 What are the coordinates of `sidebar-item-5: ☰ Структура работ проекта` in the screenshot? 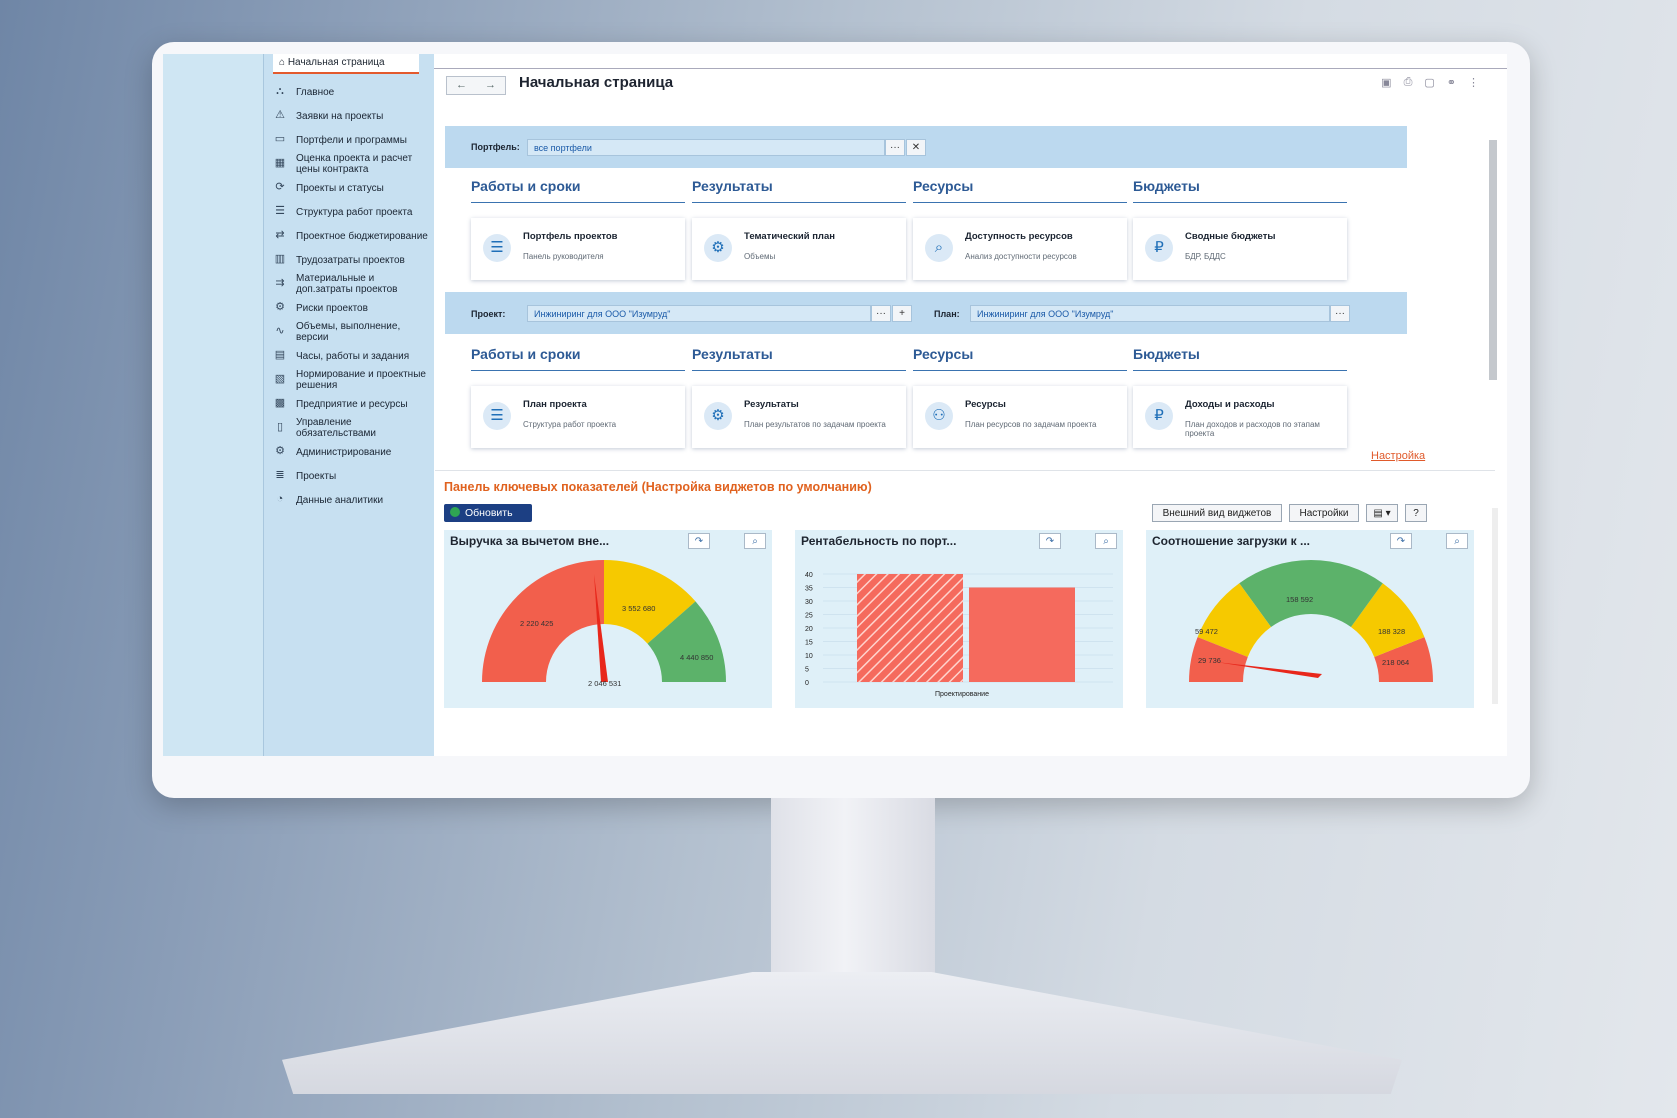 It's located at (352, 212).